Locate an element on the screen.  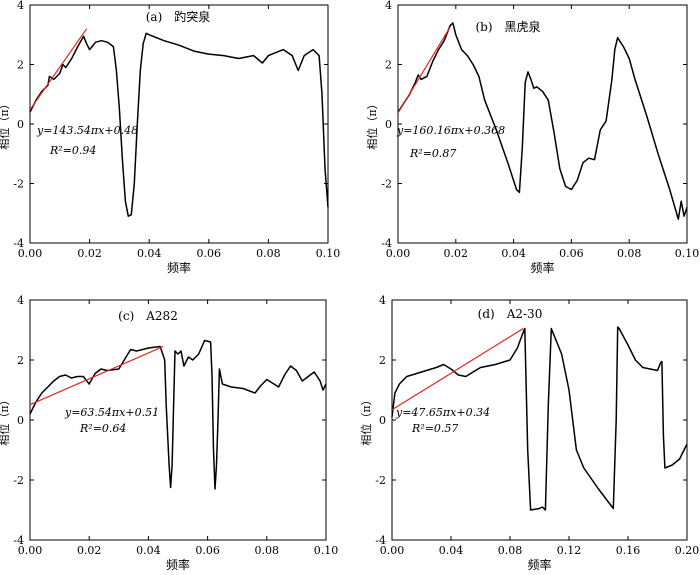
x-tick-label: 0.20 is located at coordinates (687, 550).